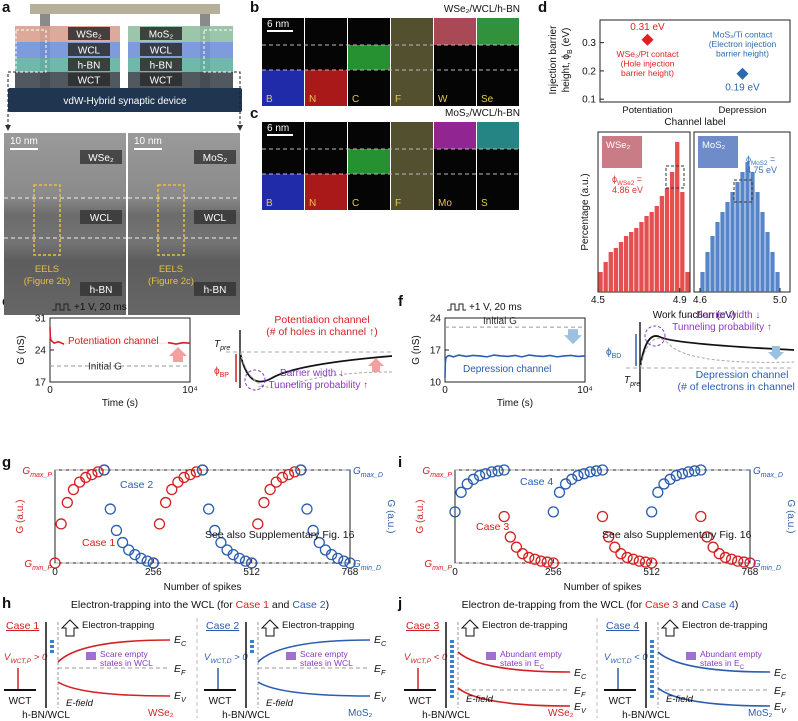 The height and width of the screenshot is (721, 798). What do you see at coordinates (269, 203) in the screenshot?
I see `map-label: B` at bounding box center [269, 203].